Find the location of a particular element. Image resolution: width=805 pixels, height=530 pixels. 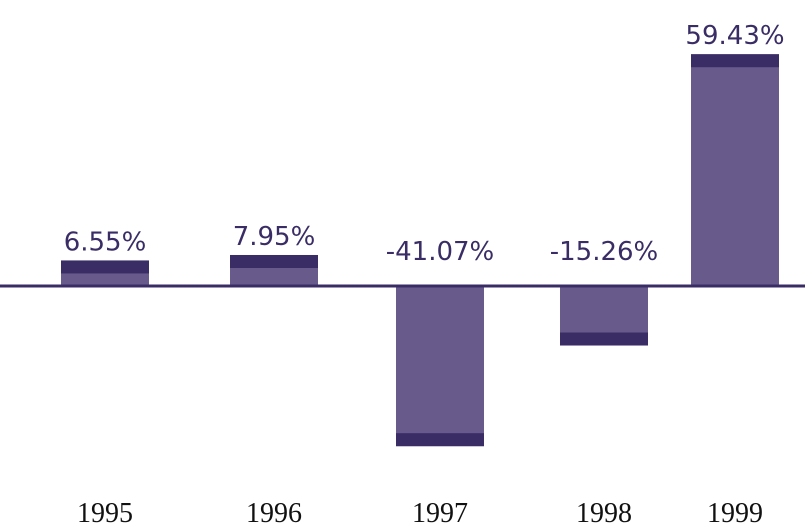

bar-1998 is located at coordinates (604, 316).